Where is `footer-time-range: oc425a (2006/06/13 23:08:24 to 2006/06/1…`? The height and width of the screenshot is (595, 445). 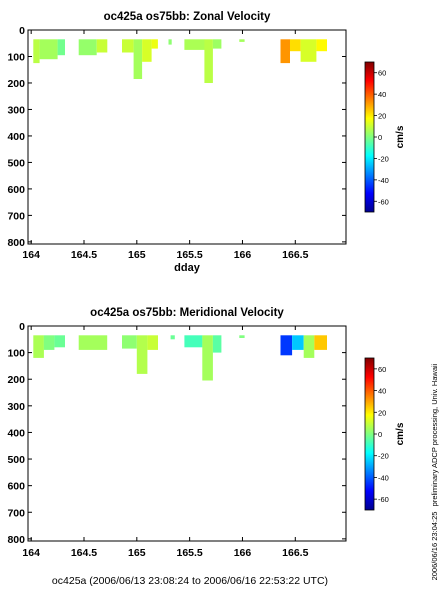 footer-time-range: oc425a (2006/06/13 23:08:24 to 2006/06/1… is located at coordinates (190, 581).